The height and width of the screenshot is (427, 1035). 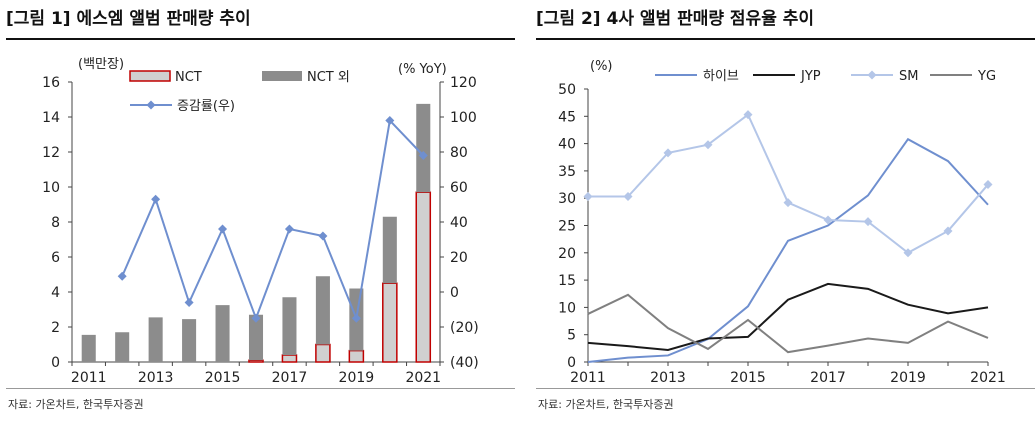 I want to click on y-tick-label: 0, so click(x=571, y=363).